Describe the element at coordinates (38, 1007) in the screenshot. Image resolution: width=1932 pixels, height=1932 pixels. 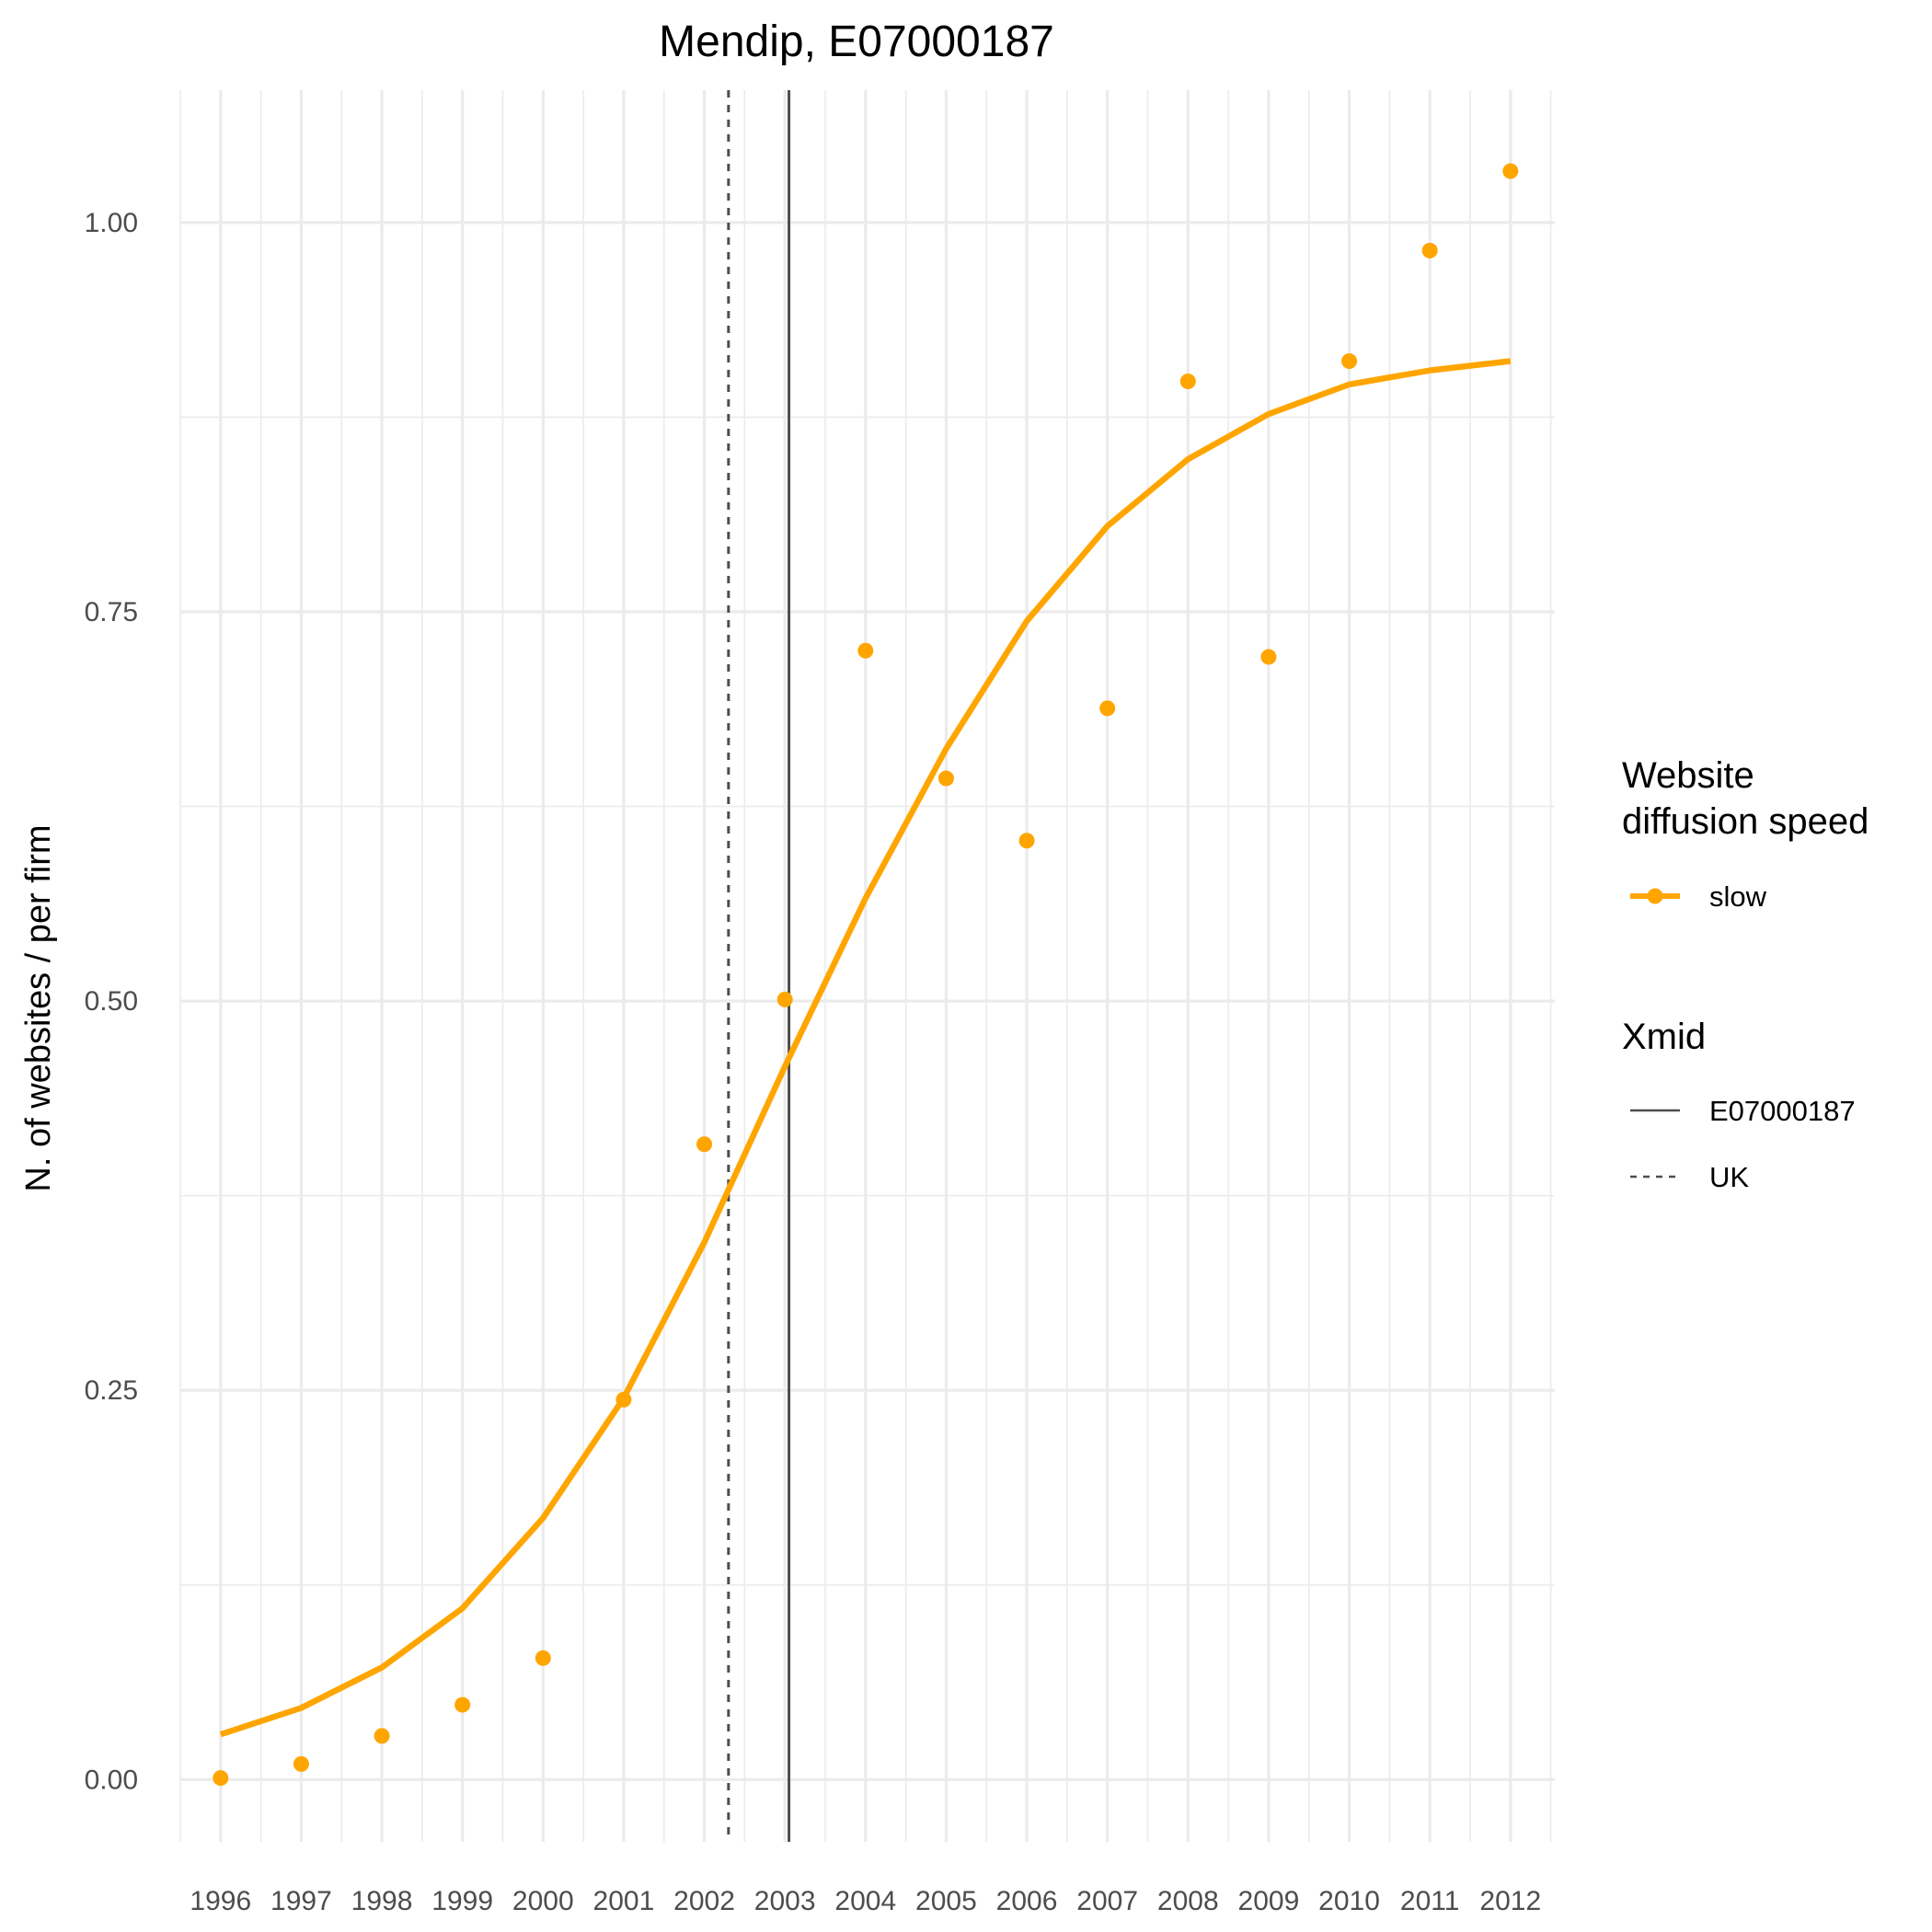
I see `y-axis-title: N. of websites / per firm` at that location.